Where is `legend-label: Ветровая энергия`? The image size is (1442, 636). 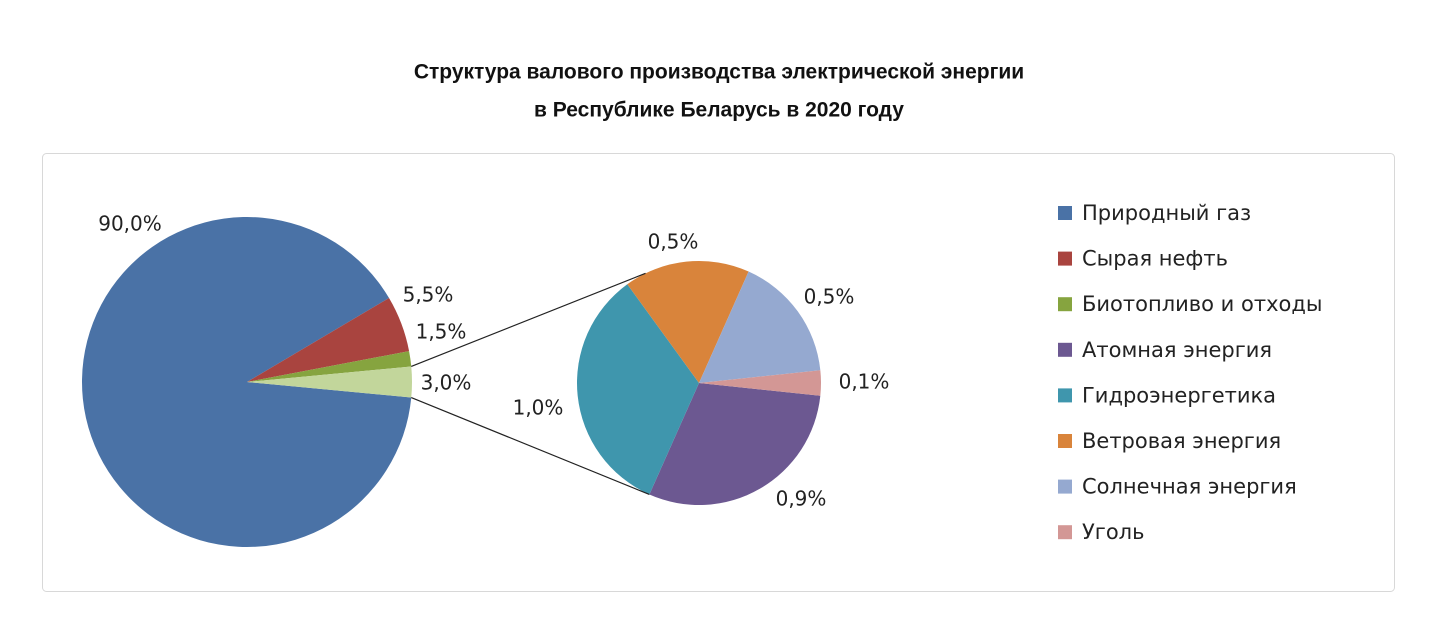
legend-label: Ветровая энергия is located at coordinates (1181, 441).